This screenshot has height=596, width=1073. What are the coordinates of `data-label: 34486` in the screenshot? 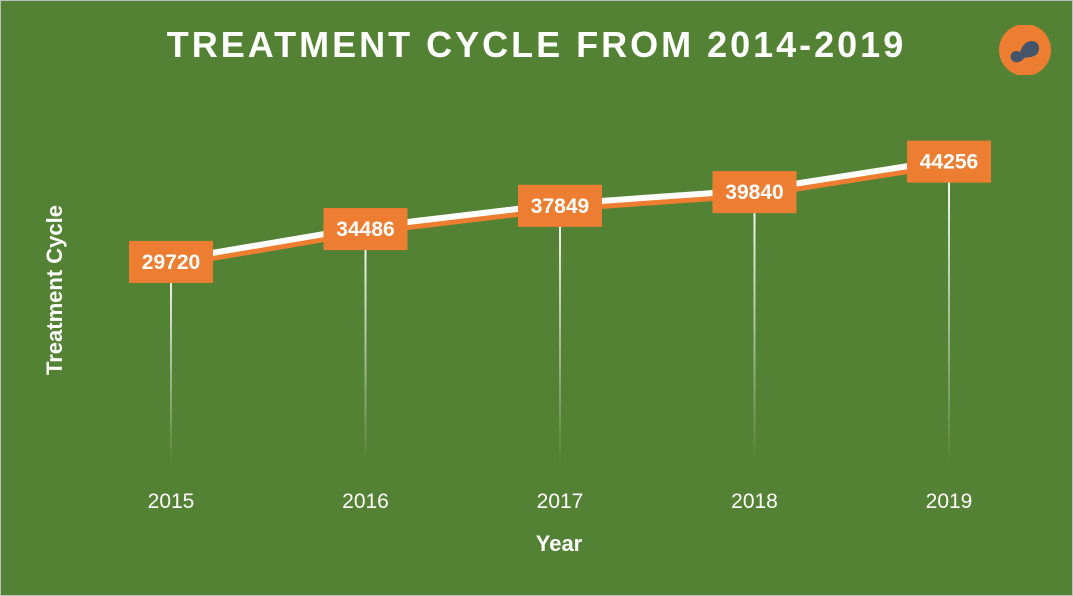 It's located at (365, 229).